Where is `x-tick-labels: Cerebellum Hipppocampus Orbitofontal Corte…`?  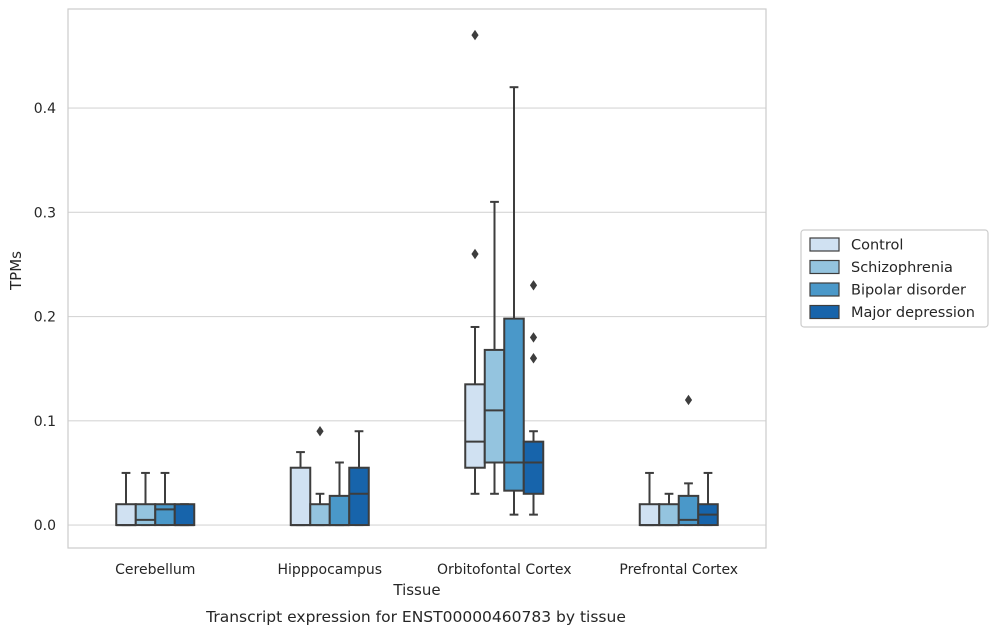
x-tick-labels: Cerebellum Hipppocampus Orbitofontal Corte… is located at coordinates (426, 570).